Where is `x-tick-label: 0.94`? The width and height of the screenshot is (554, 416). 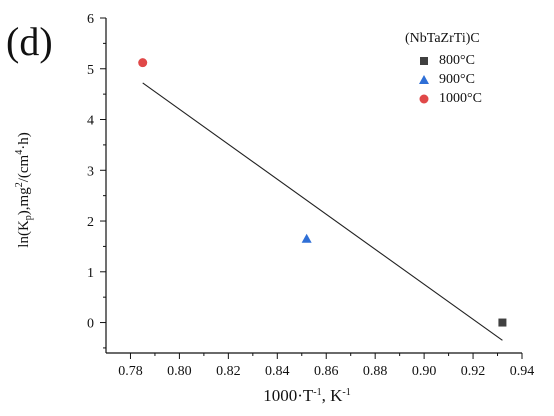
x-tick-label: 0.94 is located at coordinates (522, 371).